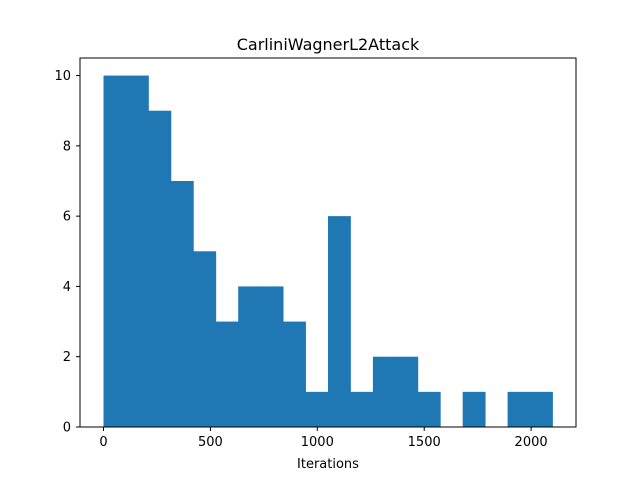  Describe the element at coordinates (67, 287) in the screenshot. I see `y-tick-label-4: 4` at that location.